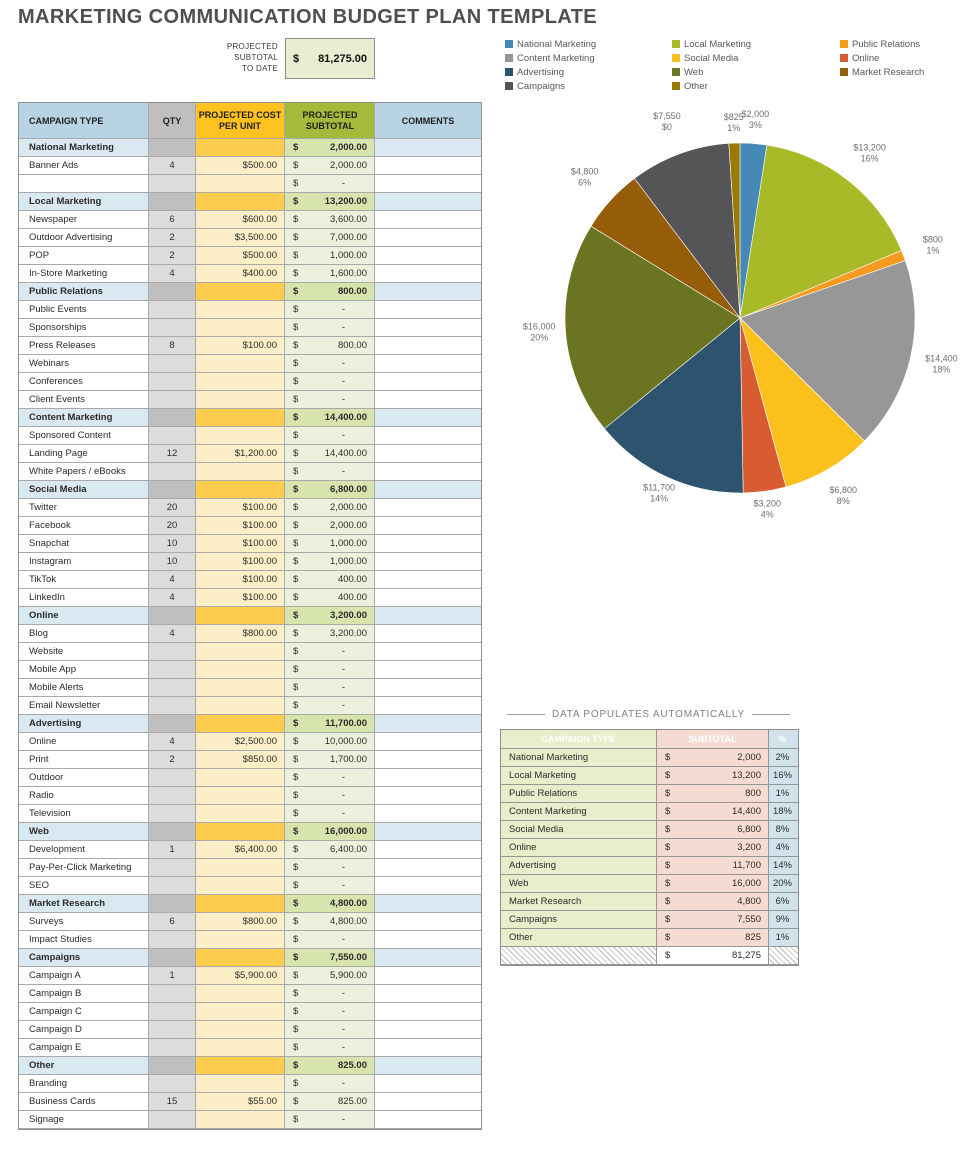 The image size is (961, 1149). I want to click on cell-campaign-type, so click(84, 184).